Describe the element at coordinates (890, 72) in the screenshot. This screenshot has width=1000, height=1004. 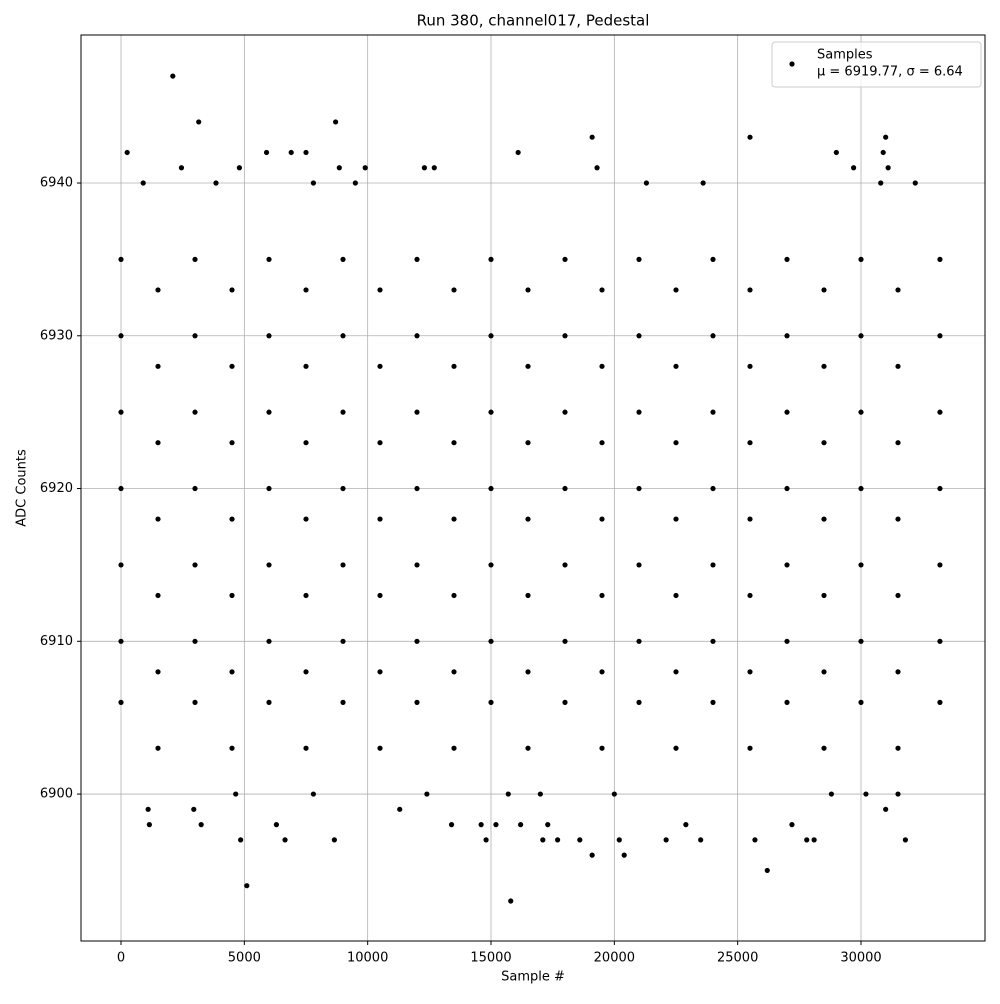
I see `legend-stats: μ = 6919.77, σ = 6.64` at that location.